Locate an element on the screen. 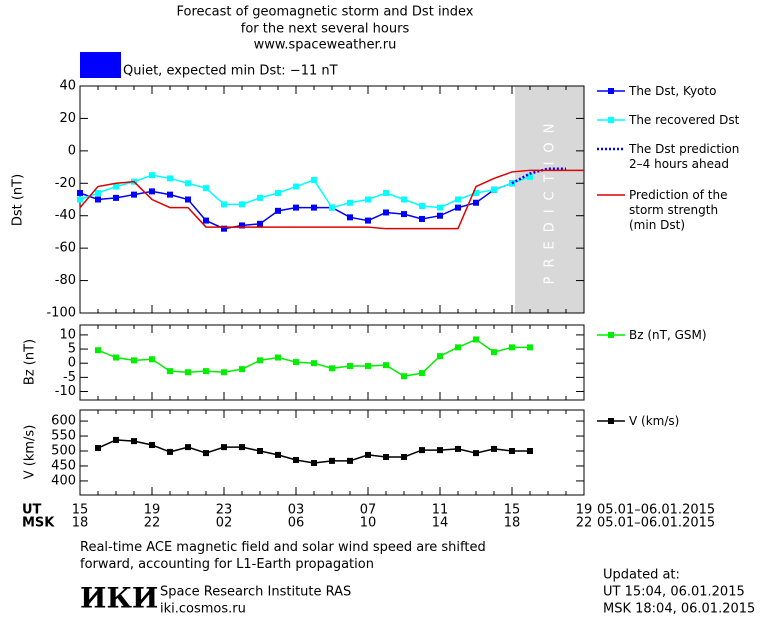  y-tick-label: 10 is located at coordinates (67, 334).